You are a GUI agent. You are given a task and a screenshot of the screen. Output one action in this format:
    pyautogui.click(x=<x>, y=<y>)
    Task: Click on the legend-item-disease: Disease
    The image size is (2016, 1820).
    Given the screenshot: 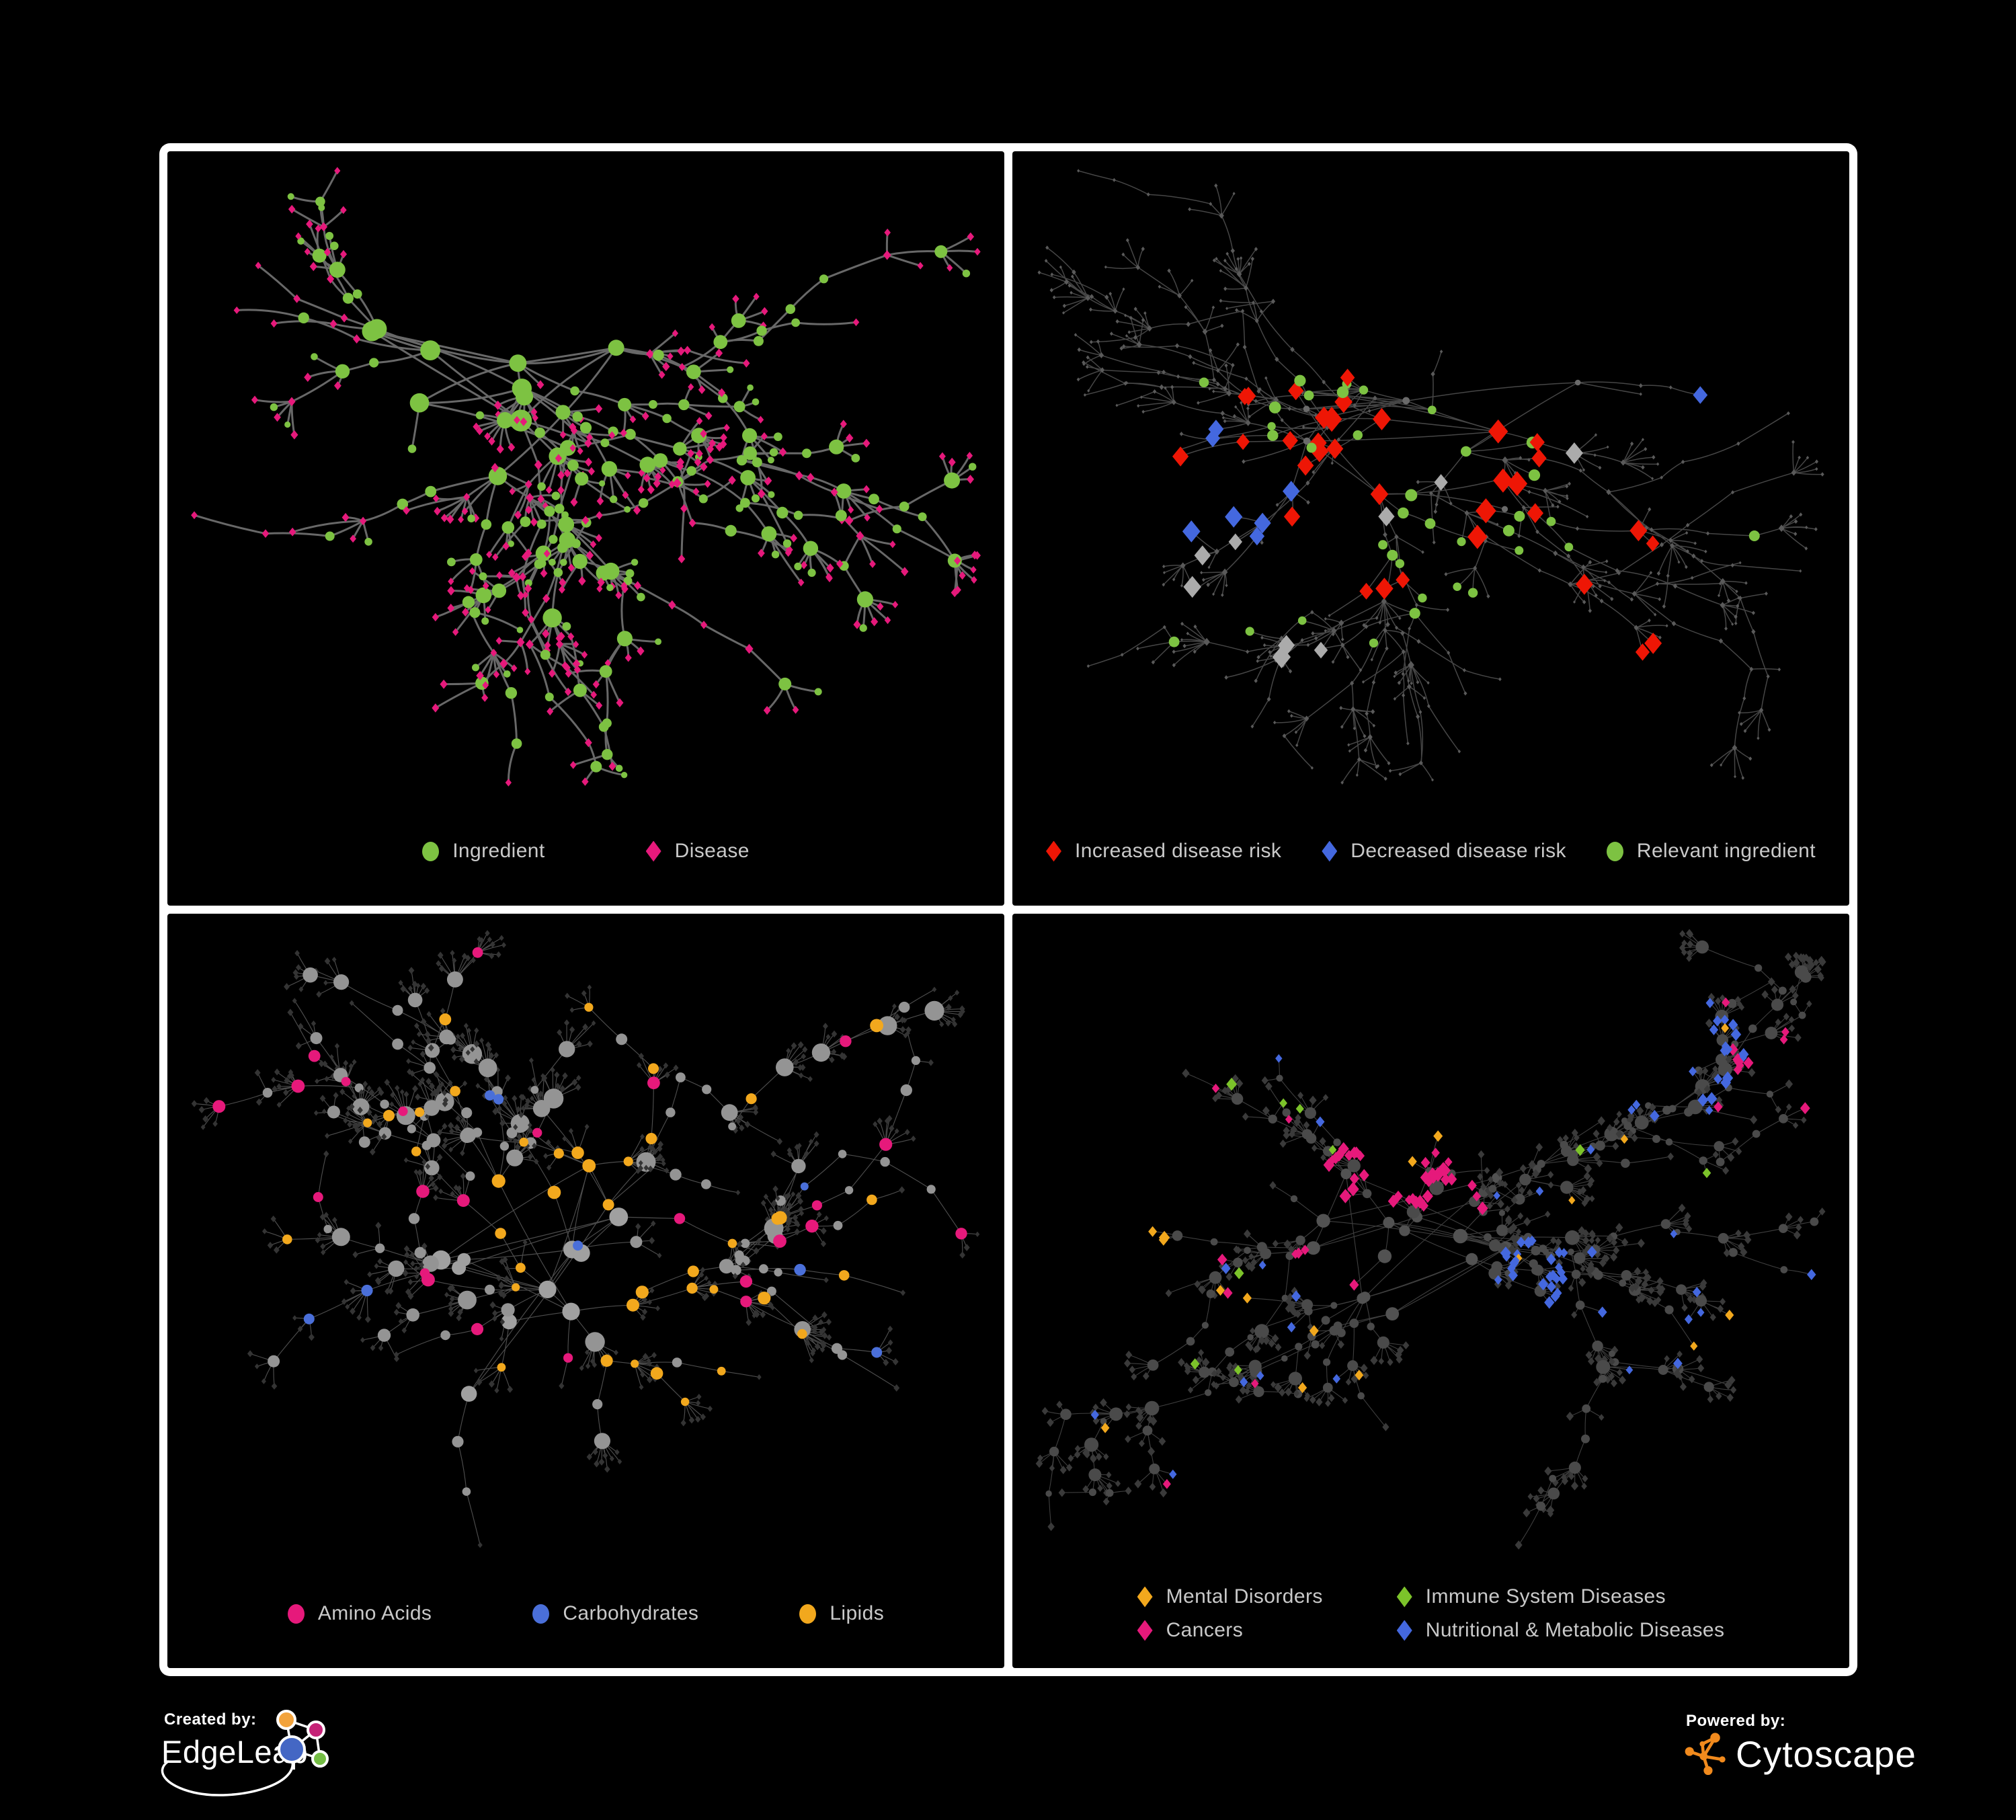 What is the action you would take?
    pyautogui.click(x=697, y=851)
    